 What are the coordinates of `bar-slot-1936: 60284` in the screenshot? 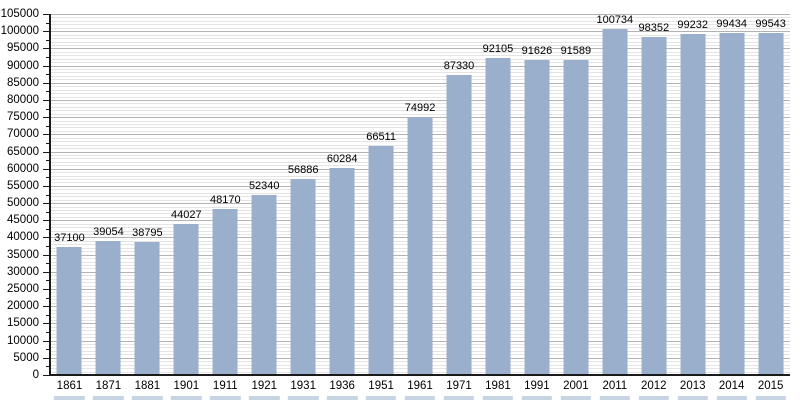 It's located at (342, 194).